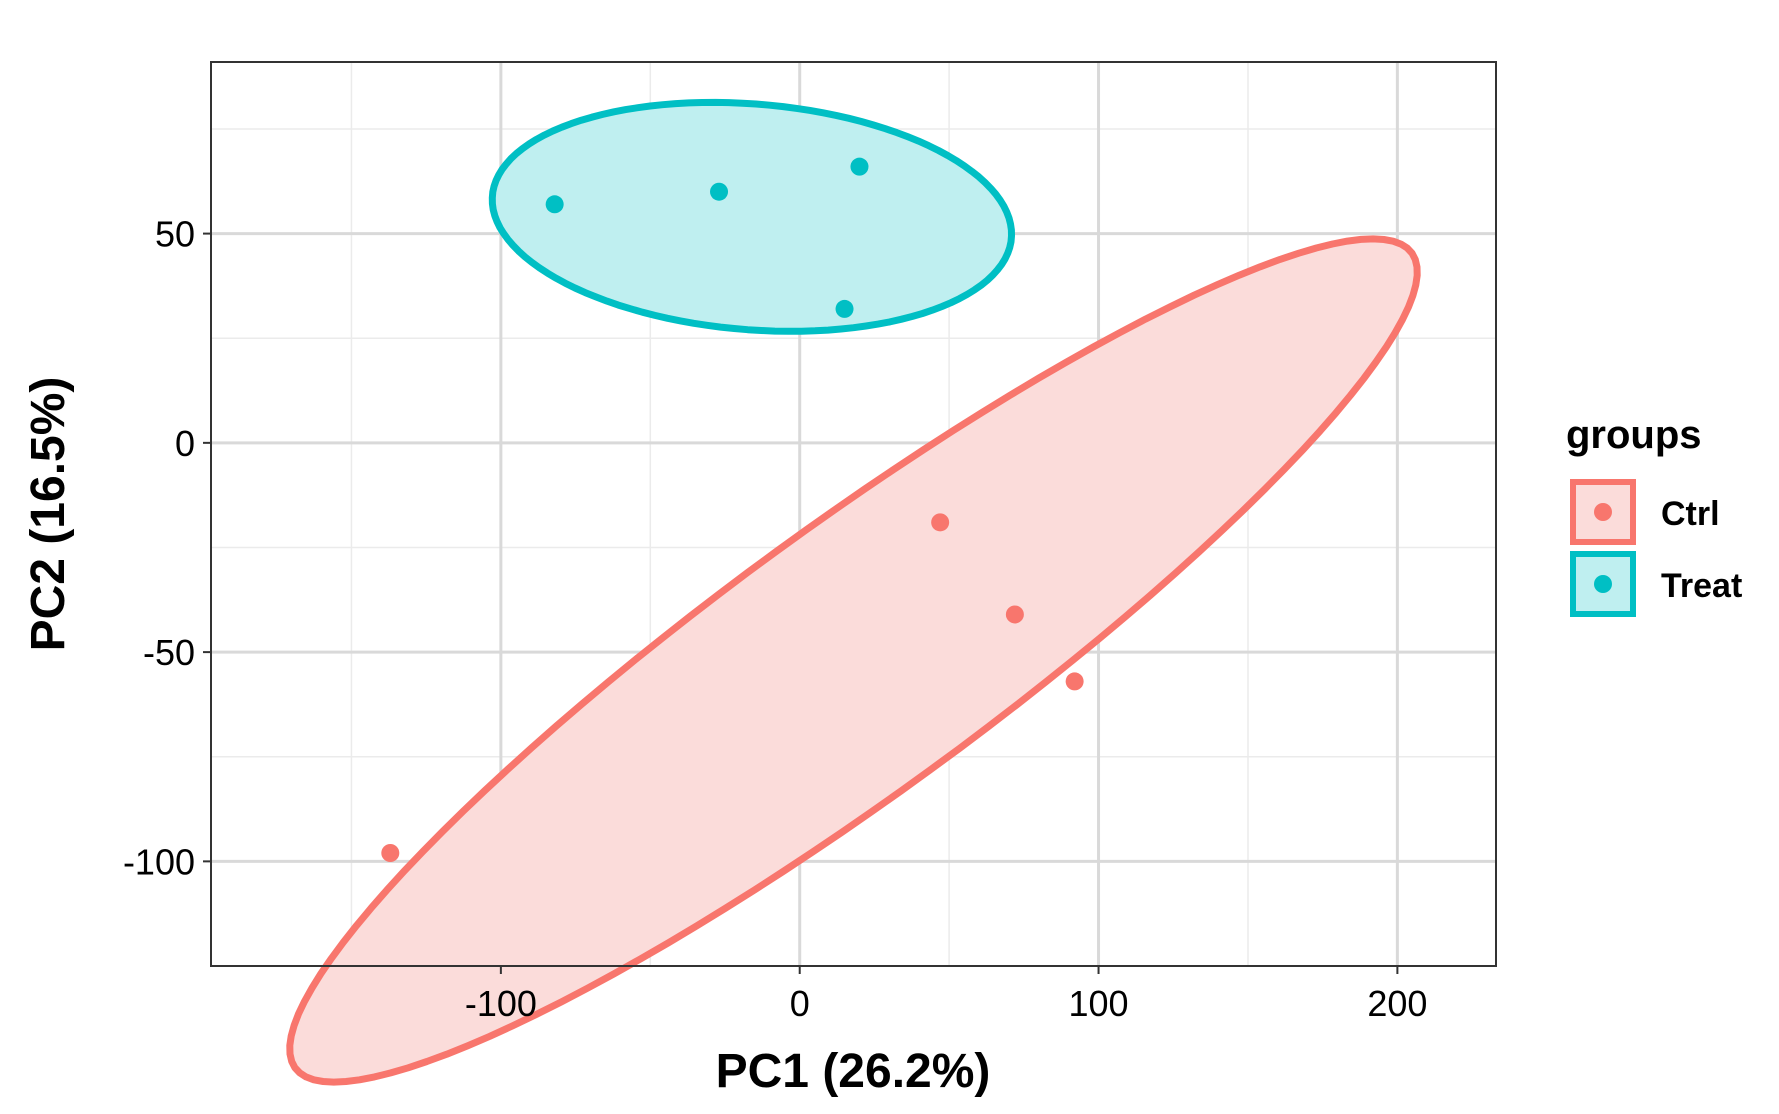  What do you see at coordinates (1603, 512) in the screenshot?
I see `legend-key-point-ctrl` at bounding box center [1603, 512].